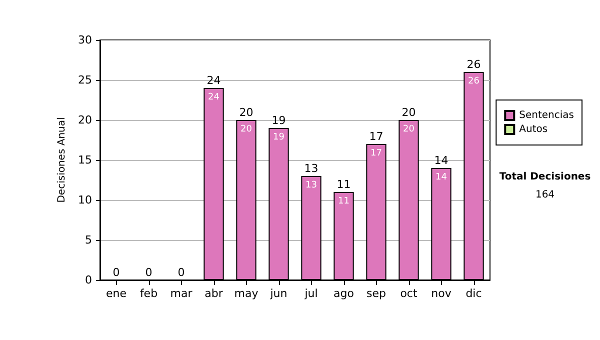  What do you see at coordinates (85, 80) in the screenshot?
I see `y-tick-label: 25` at bounding box center [85, 80].